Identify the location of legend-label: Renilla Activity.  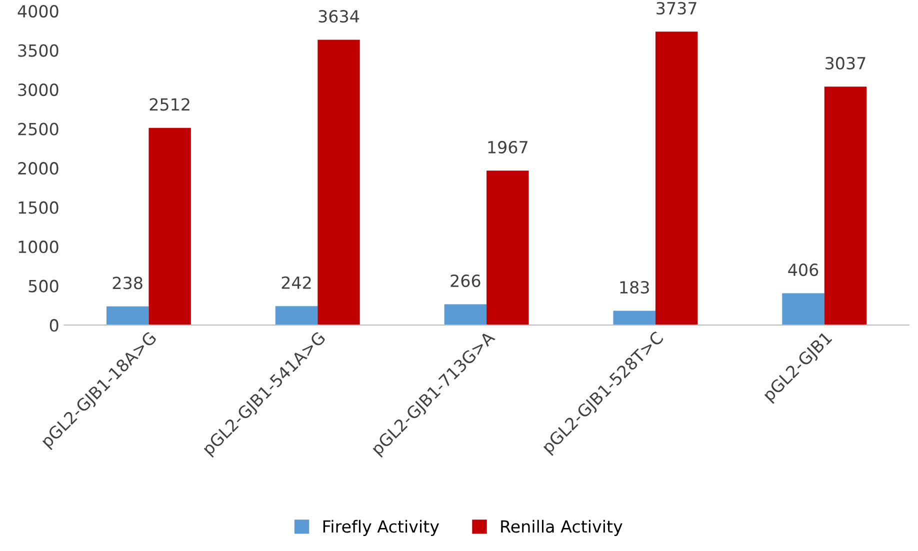
(561, 528).